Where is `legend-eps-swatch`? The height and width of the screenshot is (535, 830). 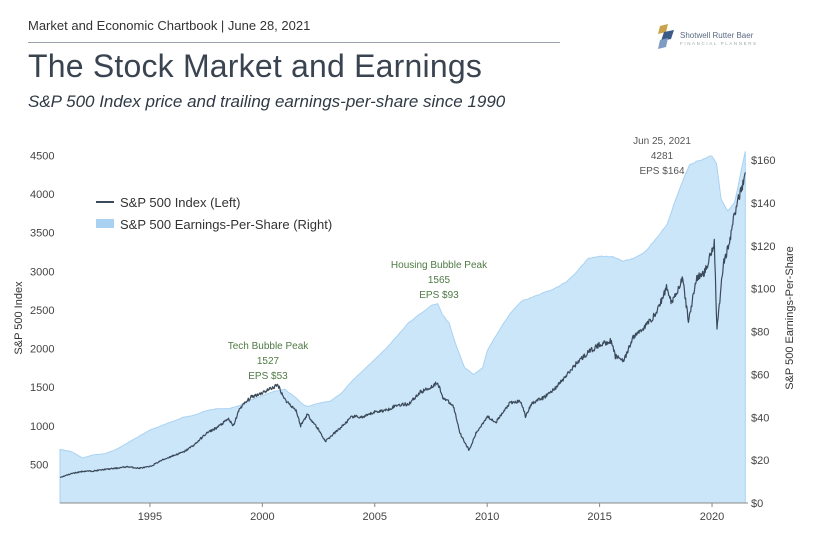
legend-eps-swatch is located at coordinates (105, 223).